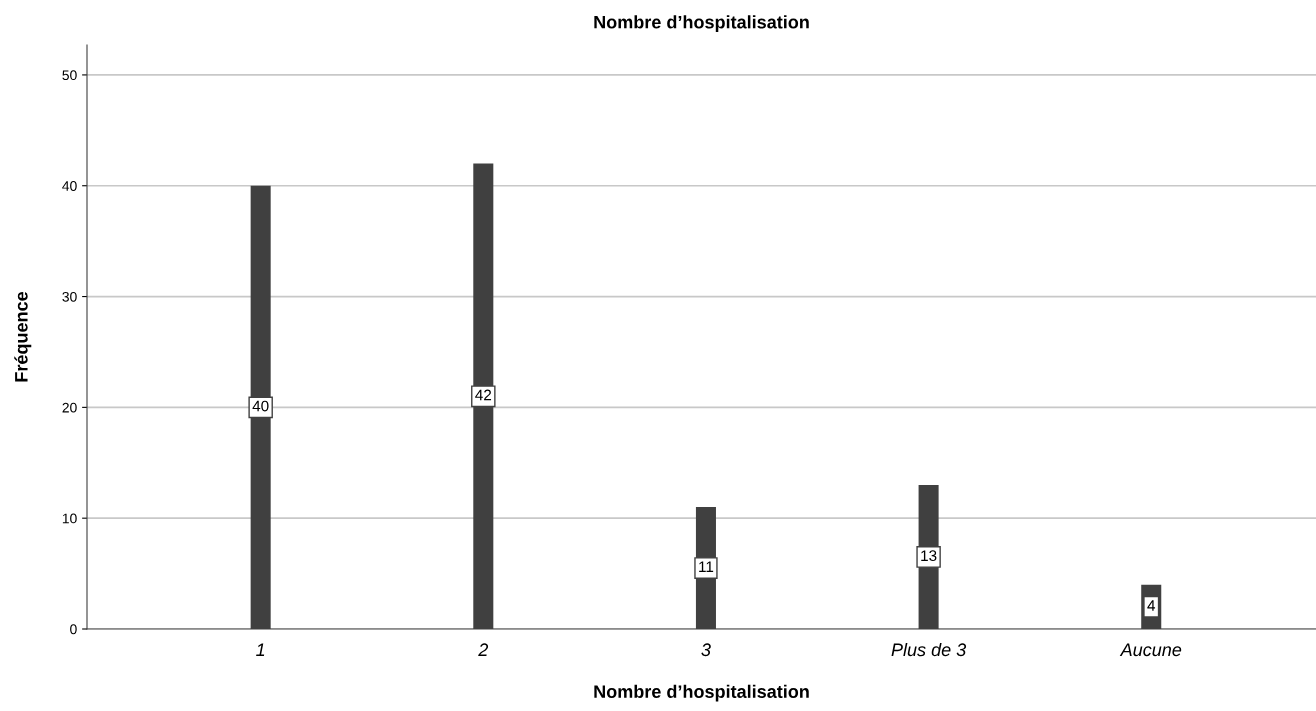 This screenshot has height=711, width=1316. Describe the element at coordinates (706, 566) in the screenshot. I see `data-label: 11` at that location.